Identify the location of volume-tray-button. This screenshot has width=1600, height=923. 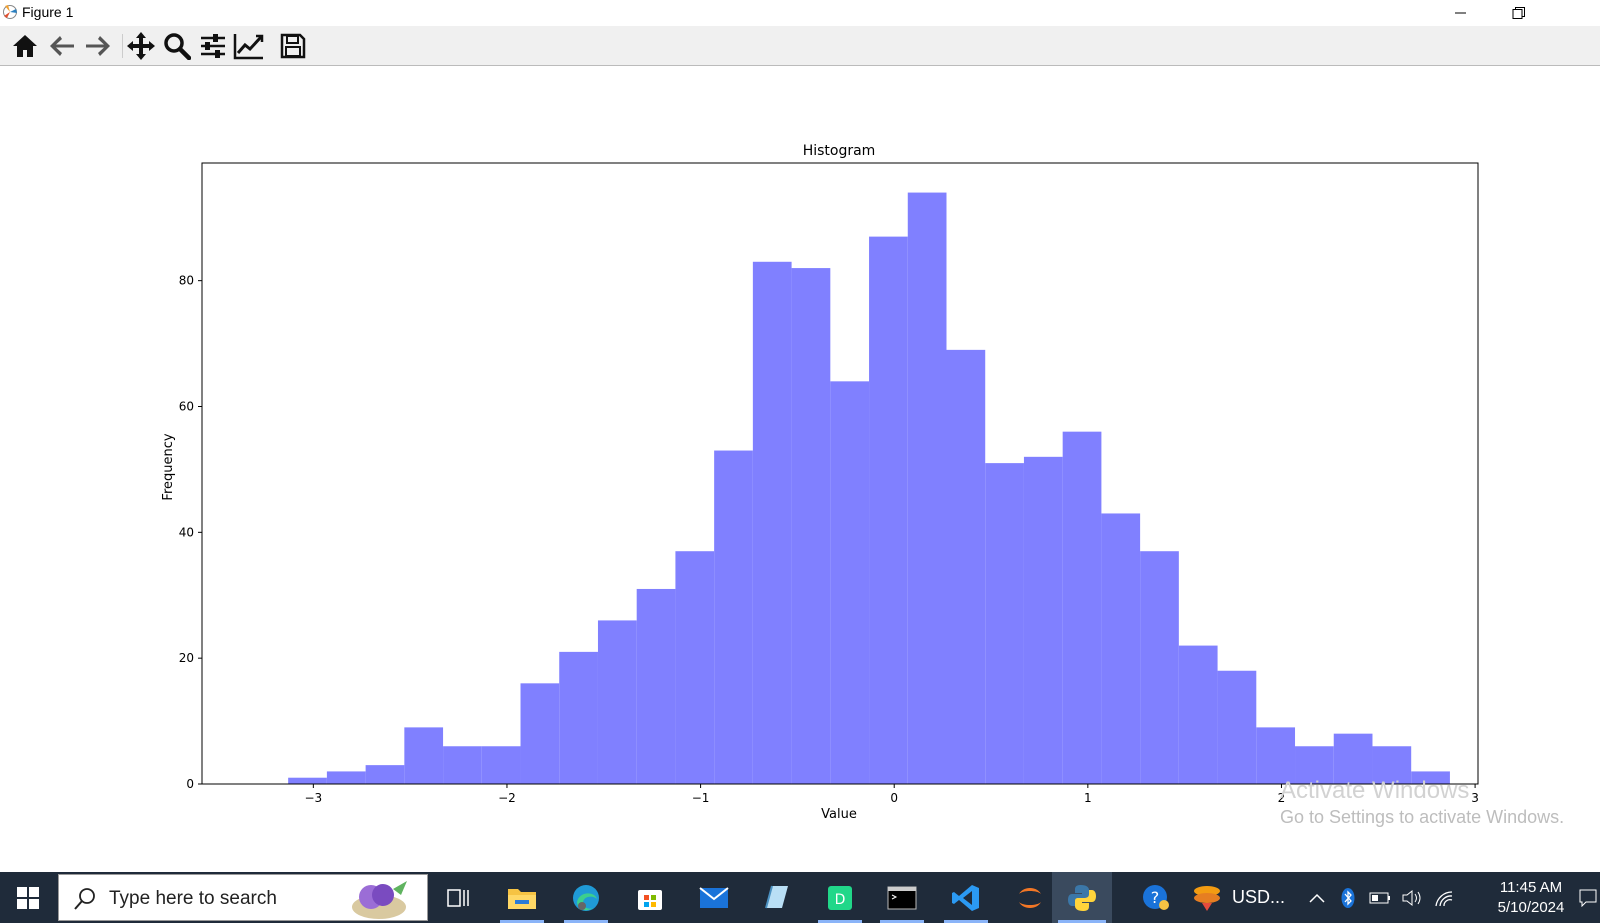
(1412, 897).